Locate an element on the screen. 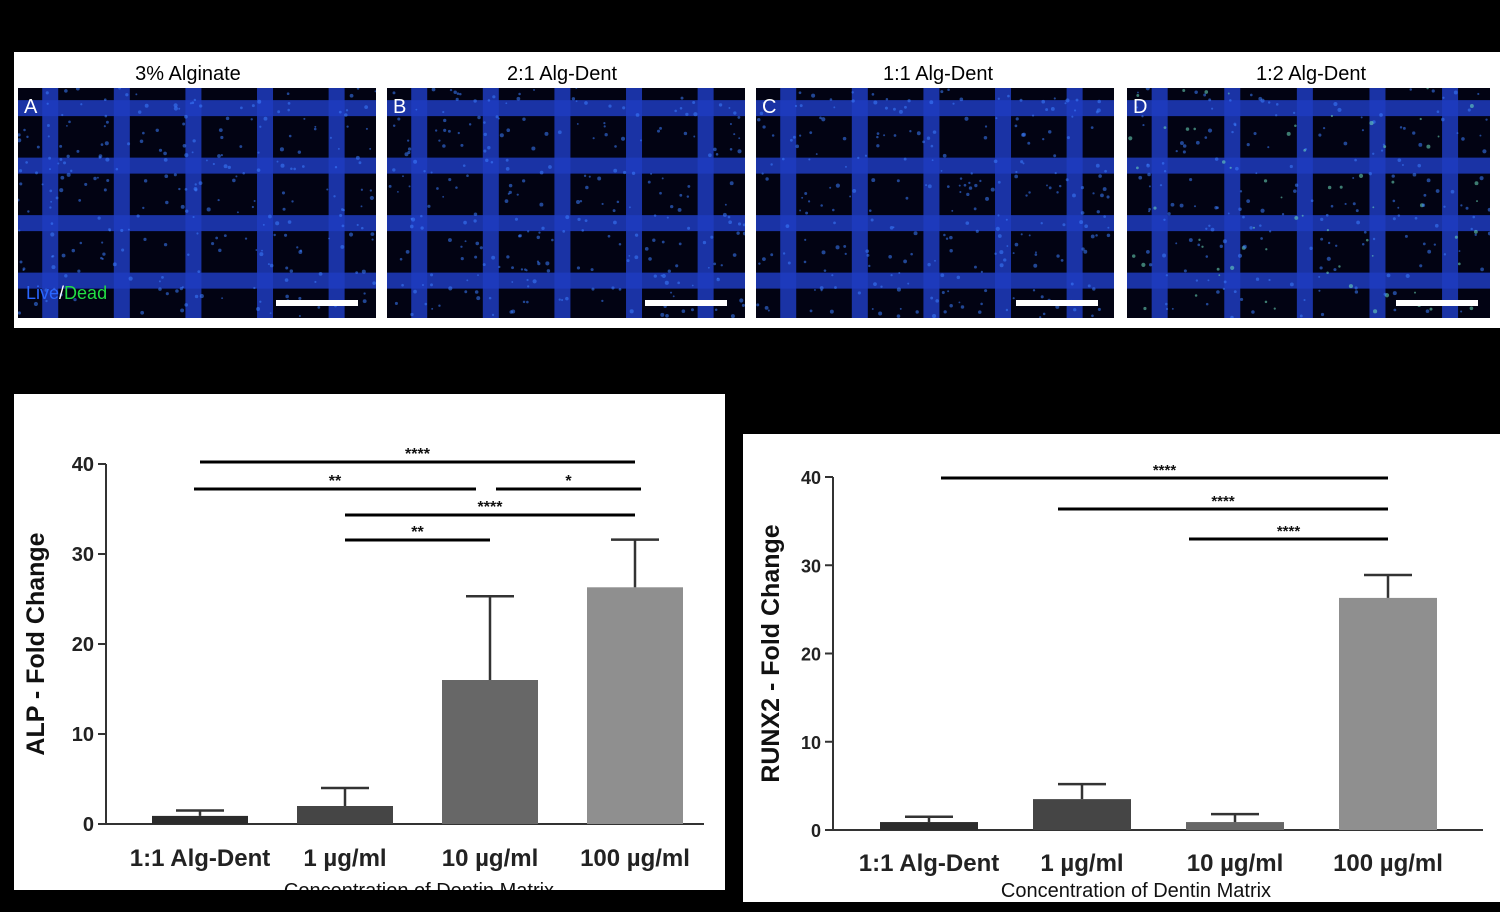 This screenshot has width=1500, height=912. y-tick-label: 40 is located at coordinates (811, 478).